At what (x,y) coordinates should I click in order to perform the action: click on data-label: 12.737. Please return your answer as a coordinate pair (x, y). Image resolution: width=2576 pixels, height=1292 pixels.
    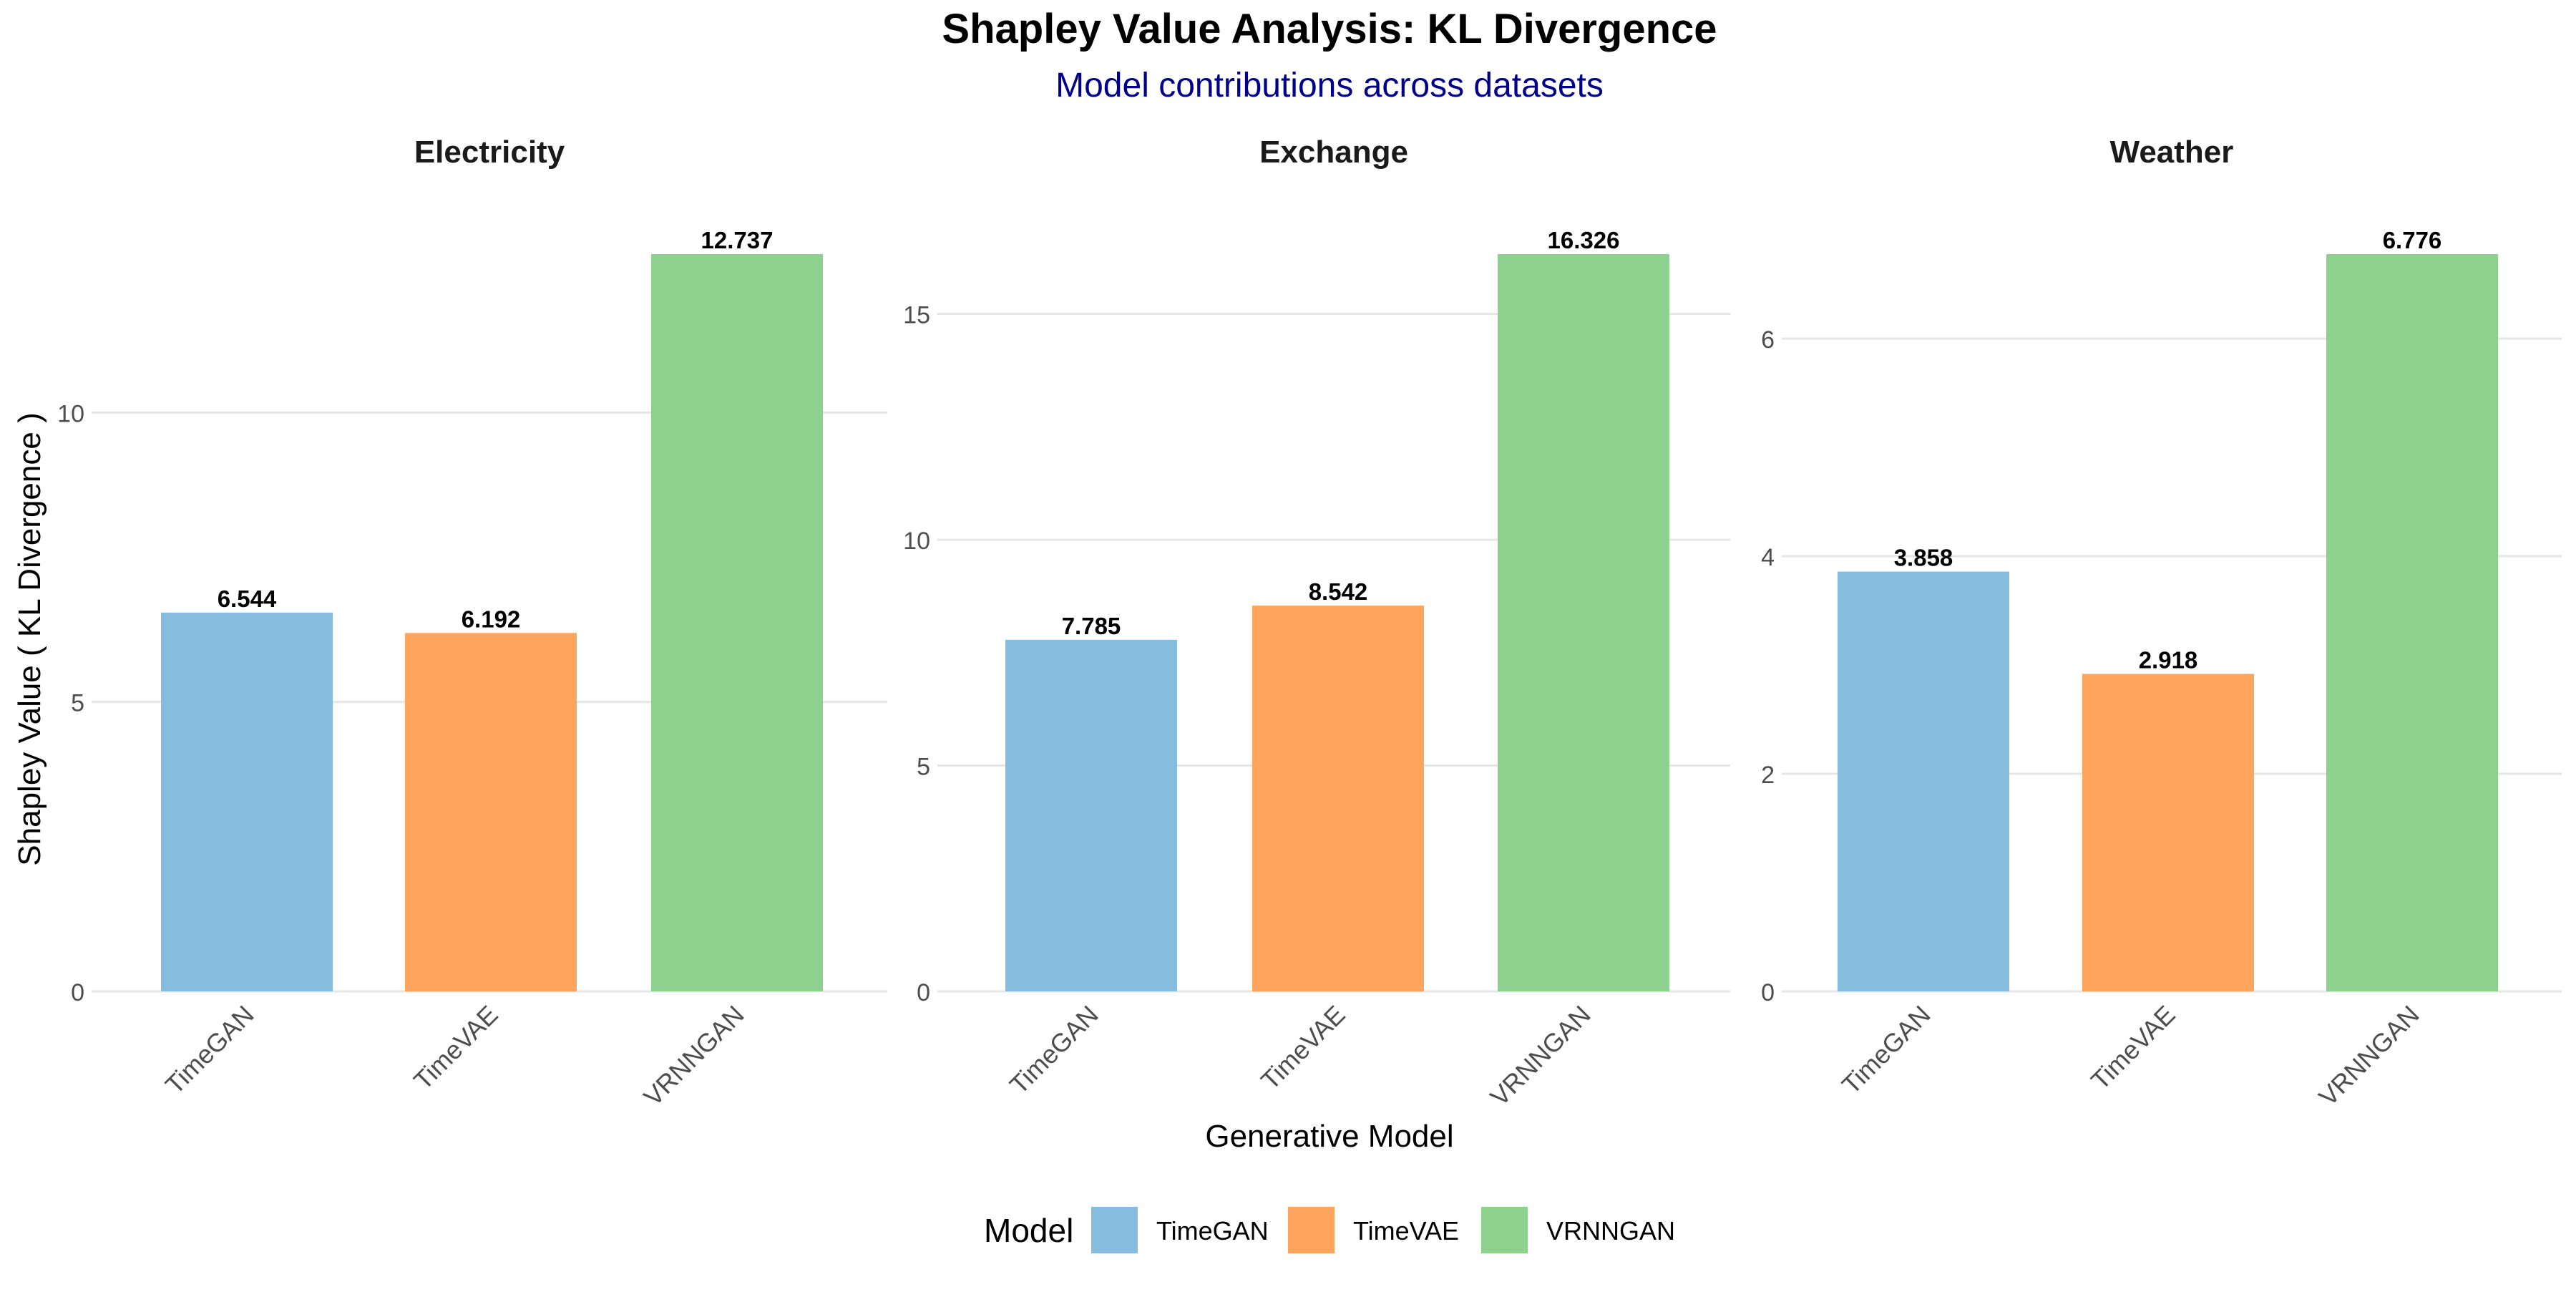
    Looking at the image, I should click on (737, 240).